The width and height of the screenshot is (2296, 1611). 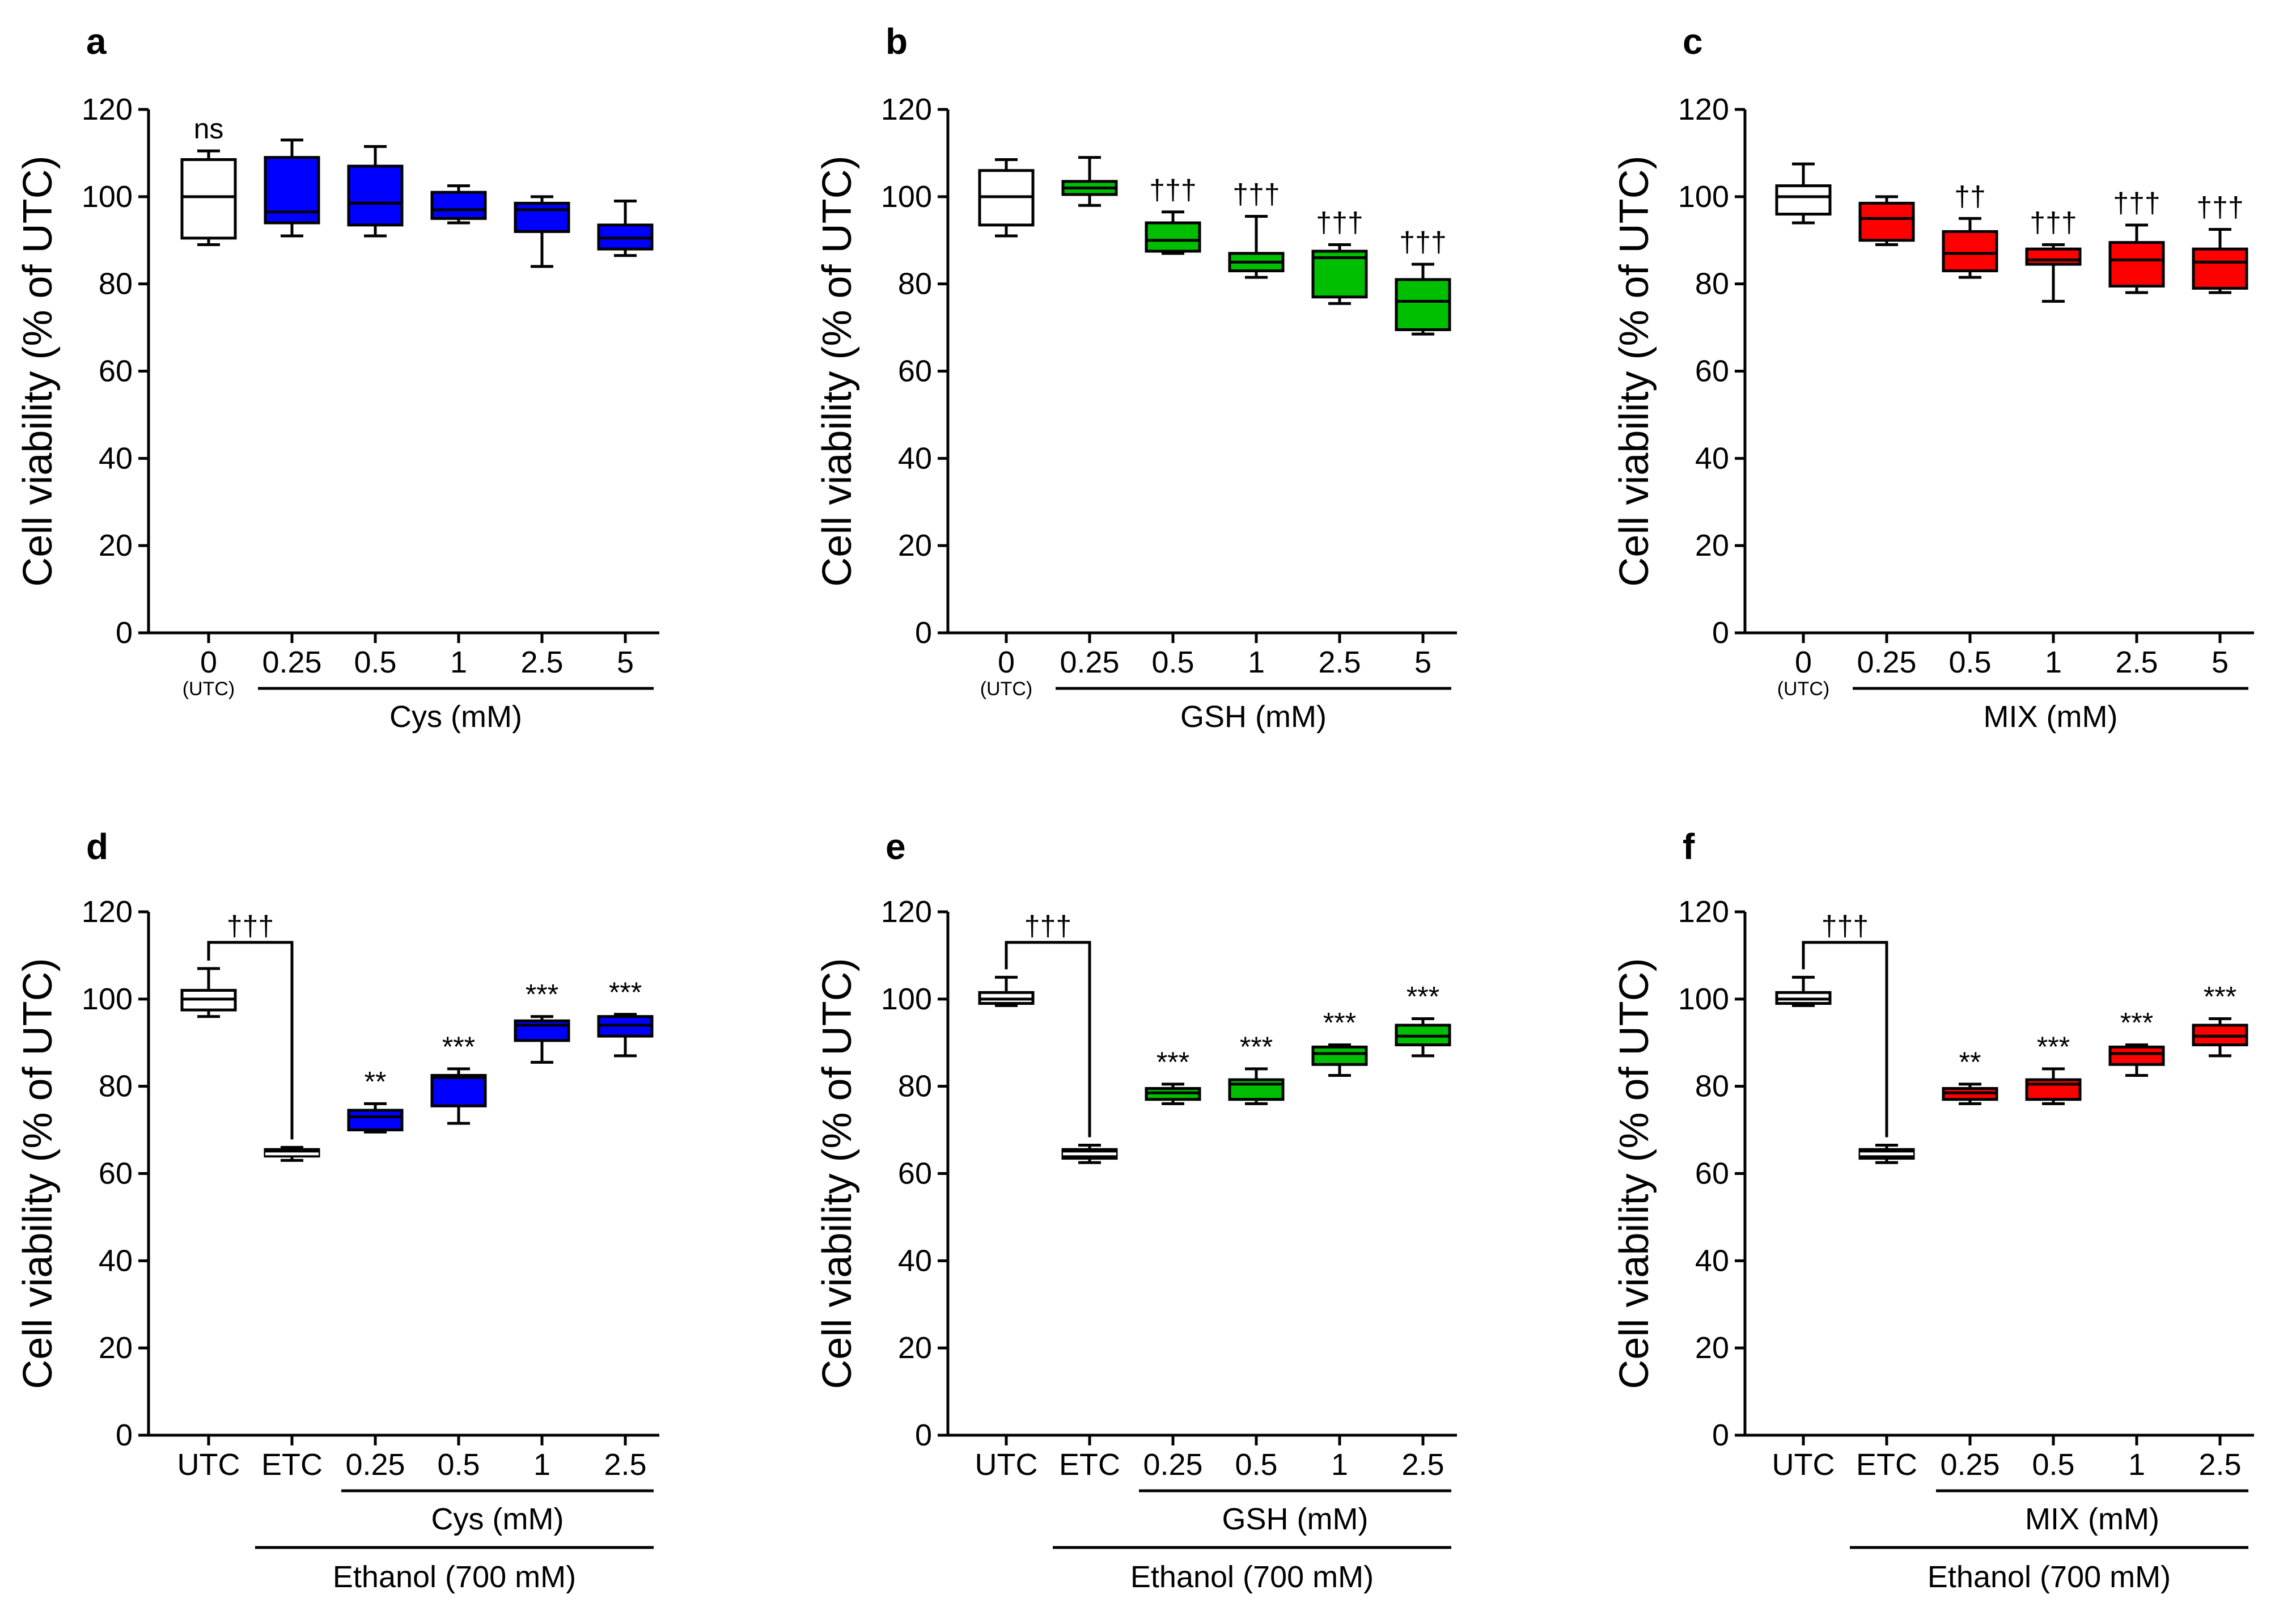 I want to click on x-tick-label: 5, so click(x=625, y=662).